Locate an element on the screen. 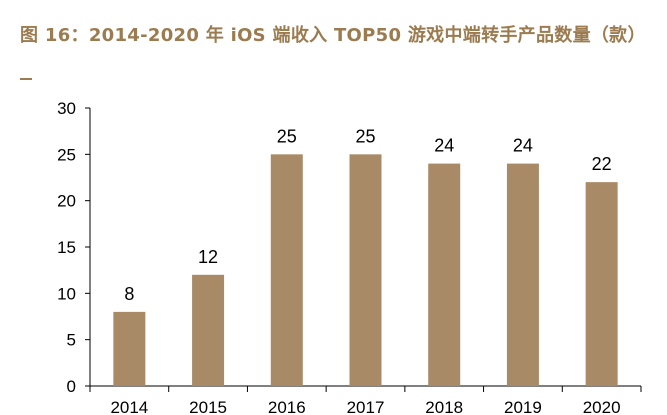  bar-2015 is located at coordinates (208, 330).